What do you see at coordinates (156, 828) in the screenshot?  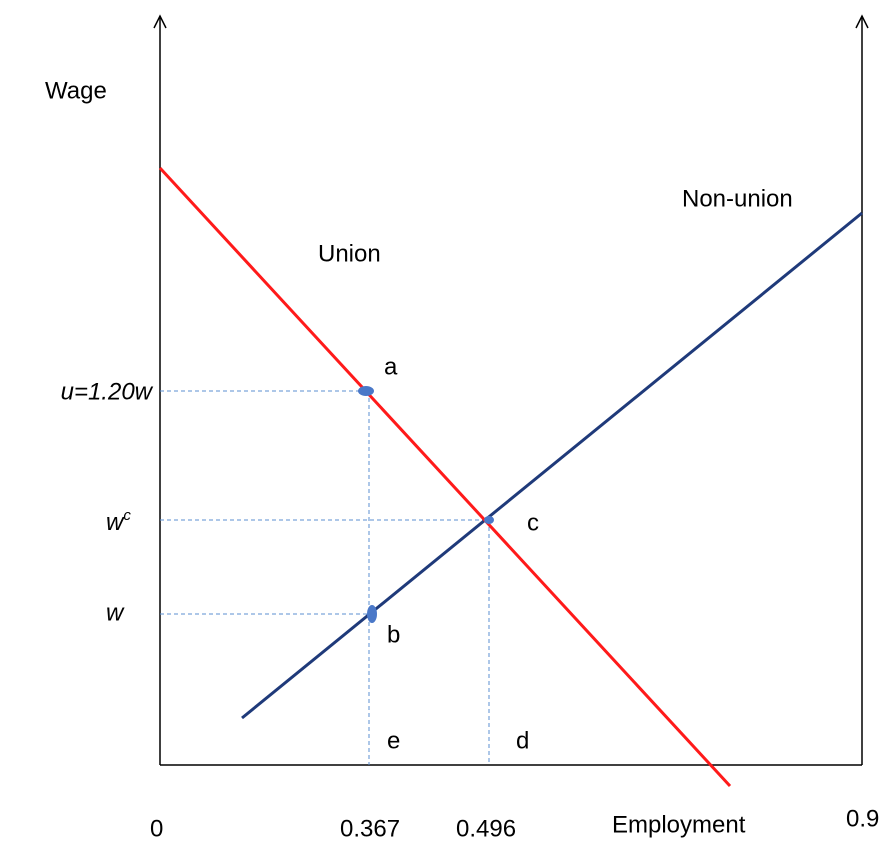 I see `x-origin-label: 0` at bounding box center [156, 828].